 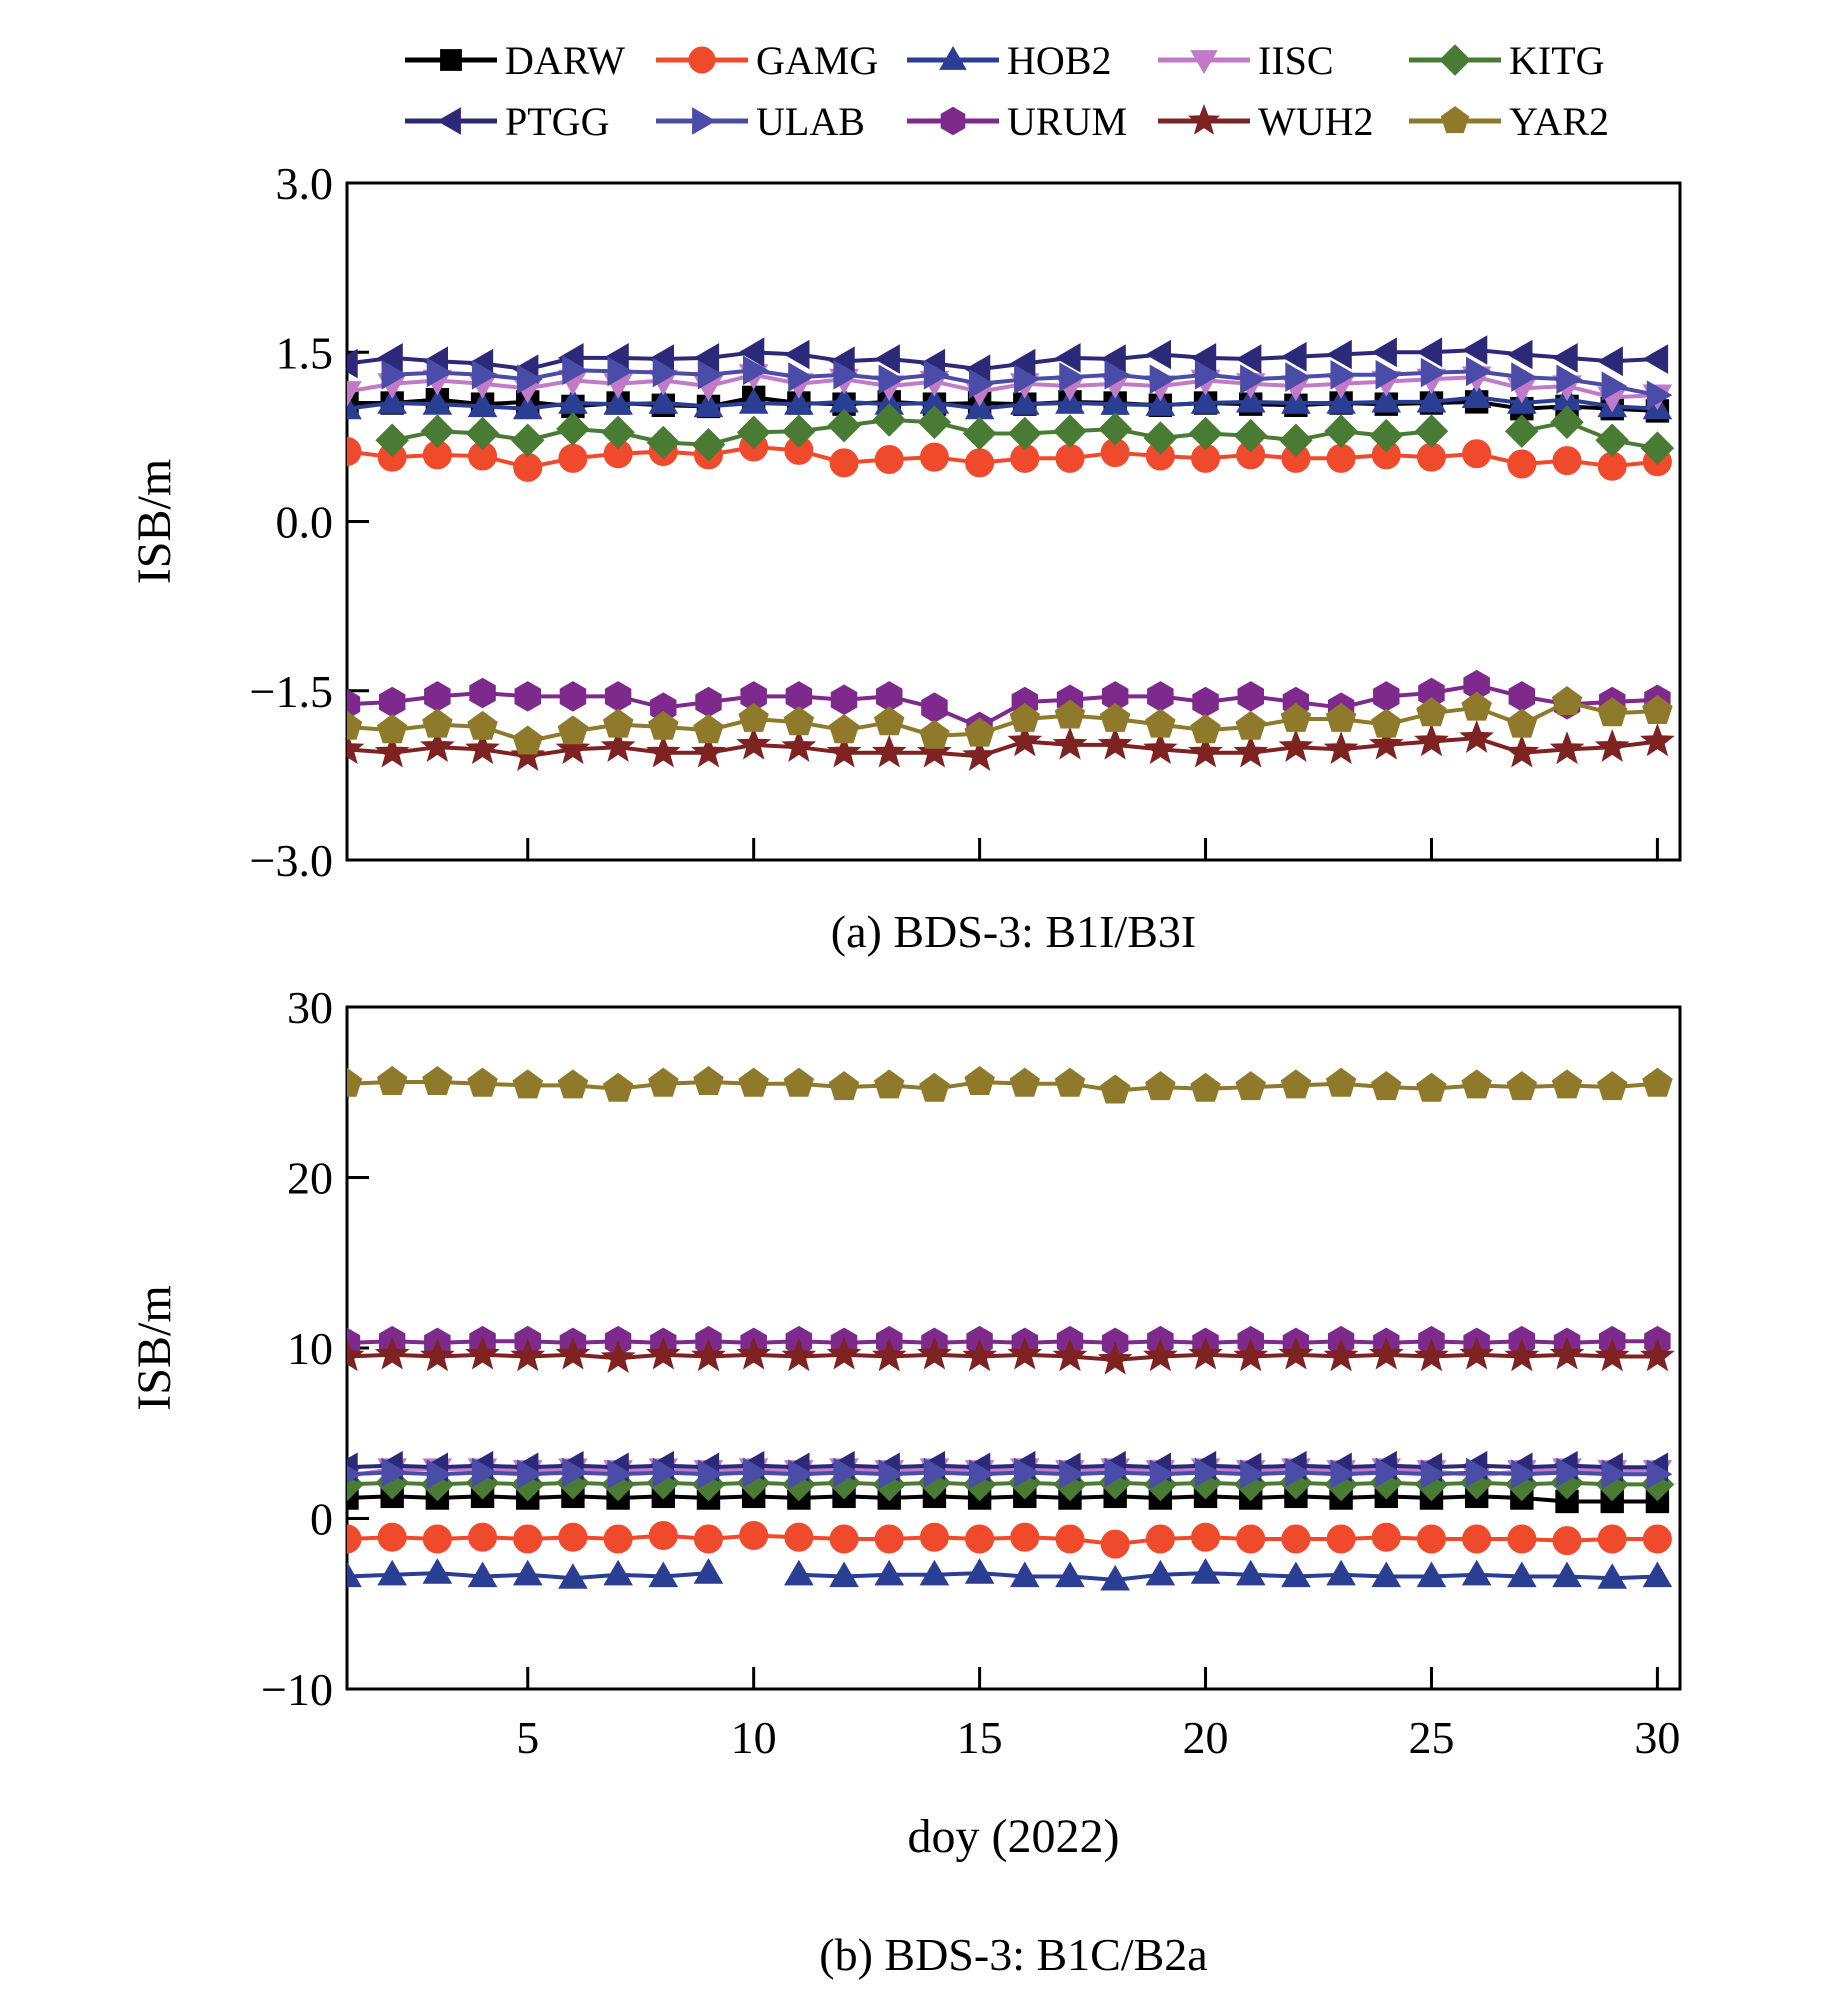 What do you see at coordinates (1657, 1737) in the screenshot?
I see `x-tick-label: 30` at bounding box center [1657, 1737].